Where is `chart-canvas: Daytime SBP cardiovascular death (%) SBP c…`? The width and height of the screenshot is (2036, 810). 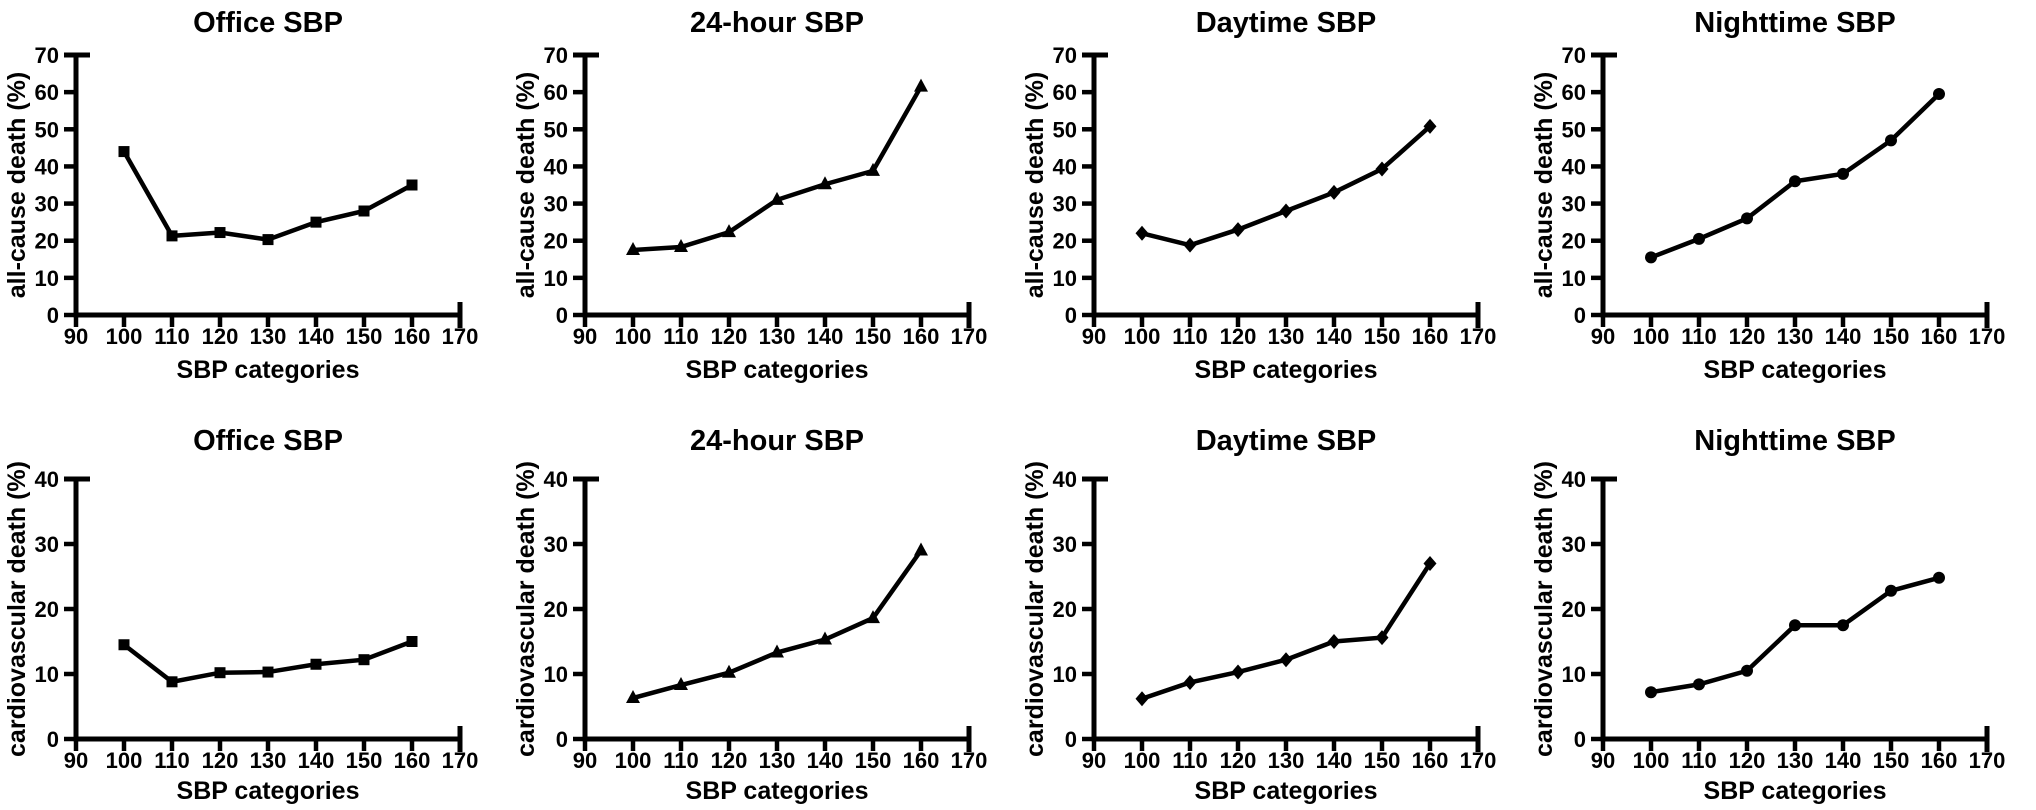
chart-canvas: Daytime SBP cardiovascular death (%) SBP c… is located at coordinates (1258, 615).